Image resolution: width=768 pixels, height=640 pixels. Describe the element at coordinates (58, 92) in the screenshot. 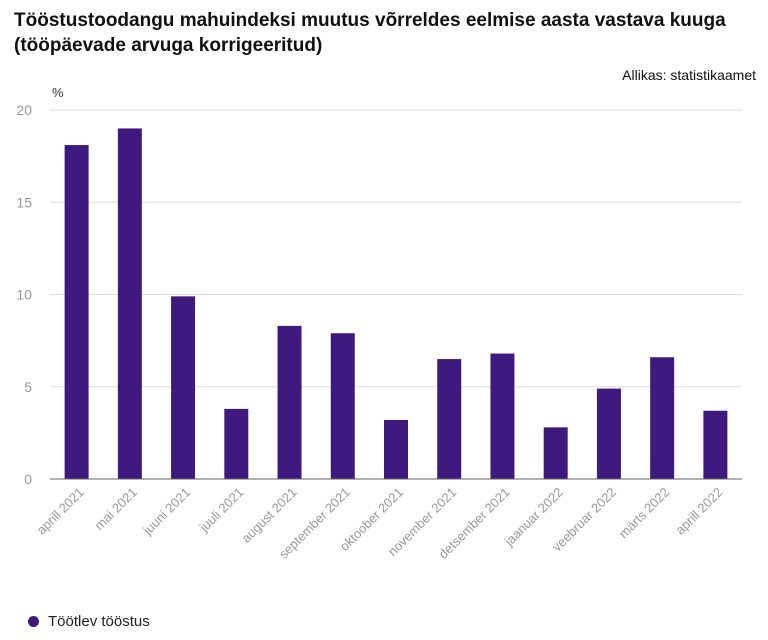

I see `y-axis-unit-label: %` at that location.